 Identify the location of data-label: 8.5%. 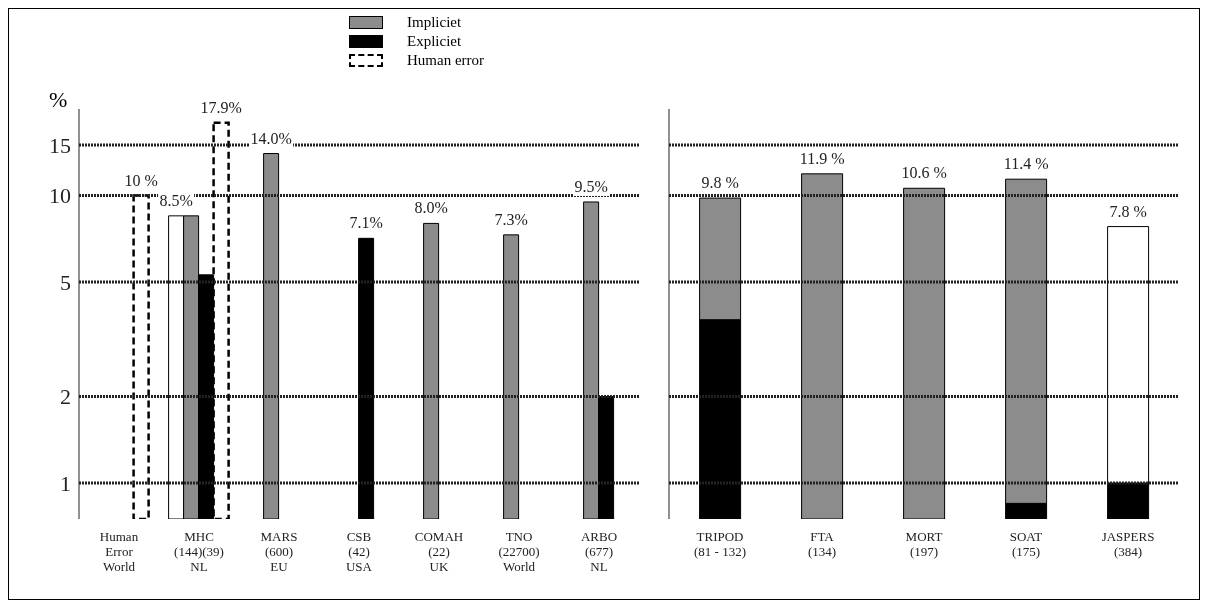
(176, 200).